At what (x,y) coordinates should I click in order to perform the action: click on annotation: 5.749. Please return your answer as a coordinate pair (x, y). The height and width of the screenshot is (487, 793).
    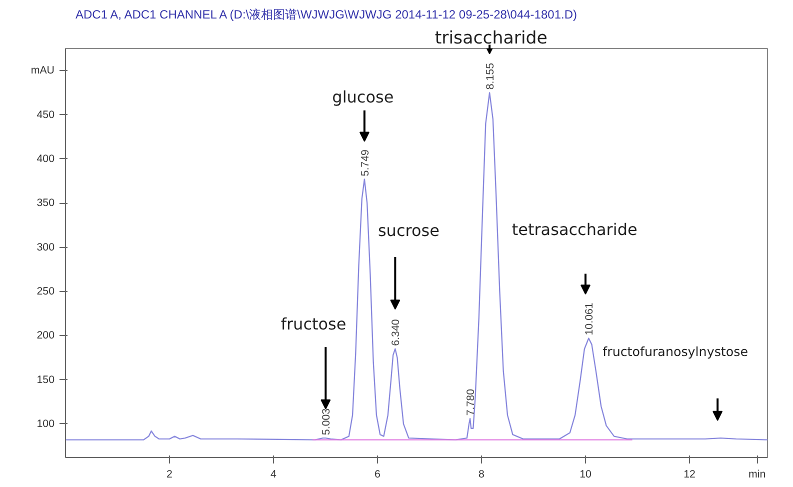
    Looking at the image, I should click on (365, 163).